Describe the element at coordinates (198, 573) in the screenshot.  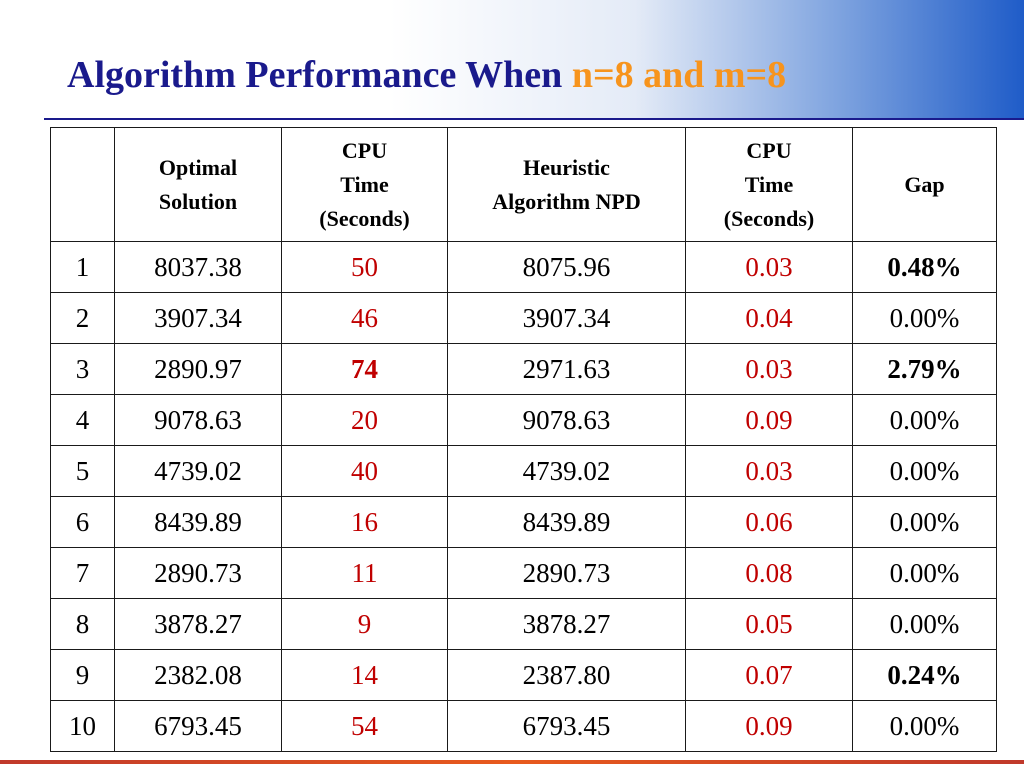
I see `cell-optimal-solution: 2890.73` at that location.